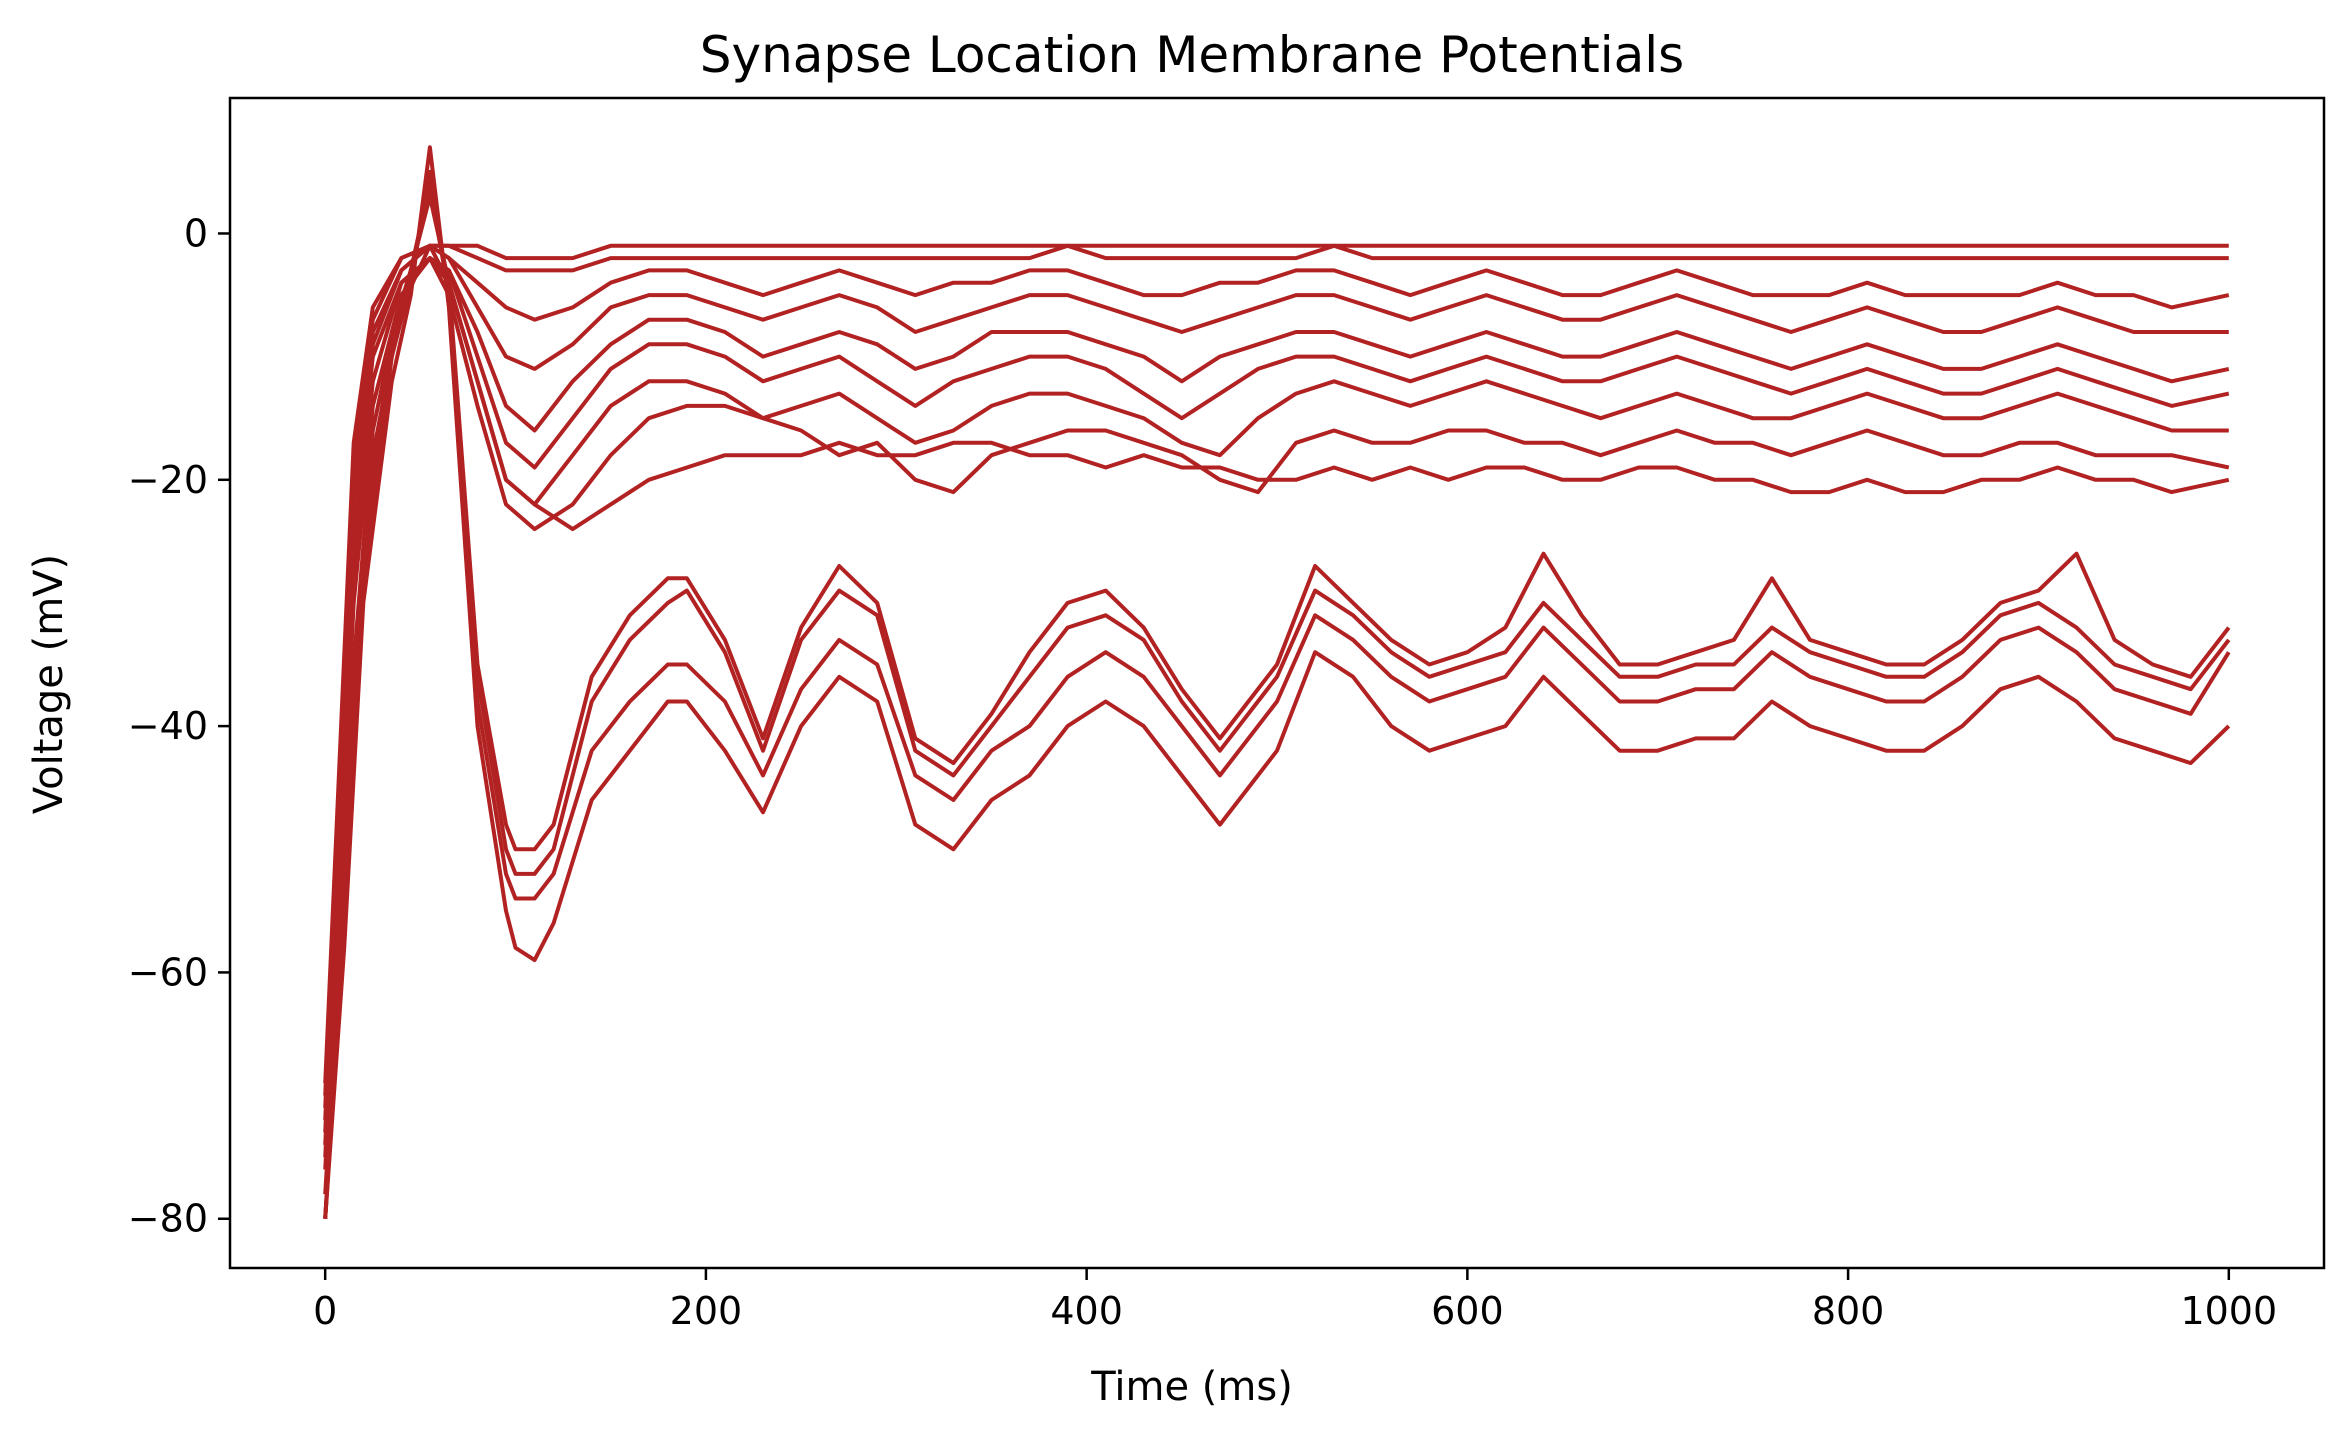  What do you see at coordinates (168, 972) in the screenshot?
I see `y-tick-label: −60` at bounding box center [168, 972].